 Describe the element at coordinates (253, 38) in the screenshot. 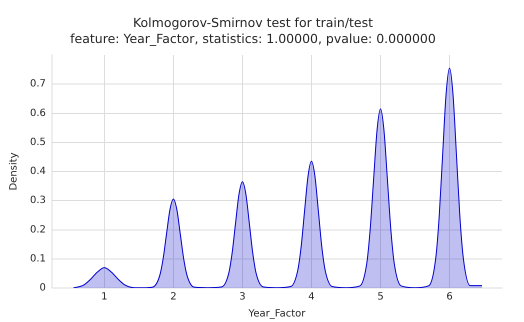

I see `chart-subtitle: feature: Year_Factor, statistics: 1.00000, pvalue: 0.000000` at that location.